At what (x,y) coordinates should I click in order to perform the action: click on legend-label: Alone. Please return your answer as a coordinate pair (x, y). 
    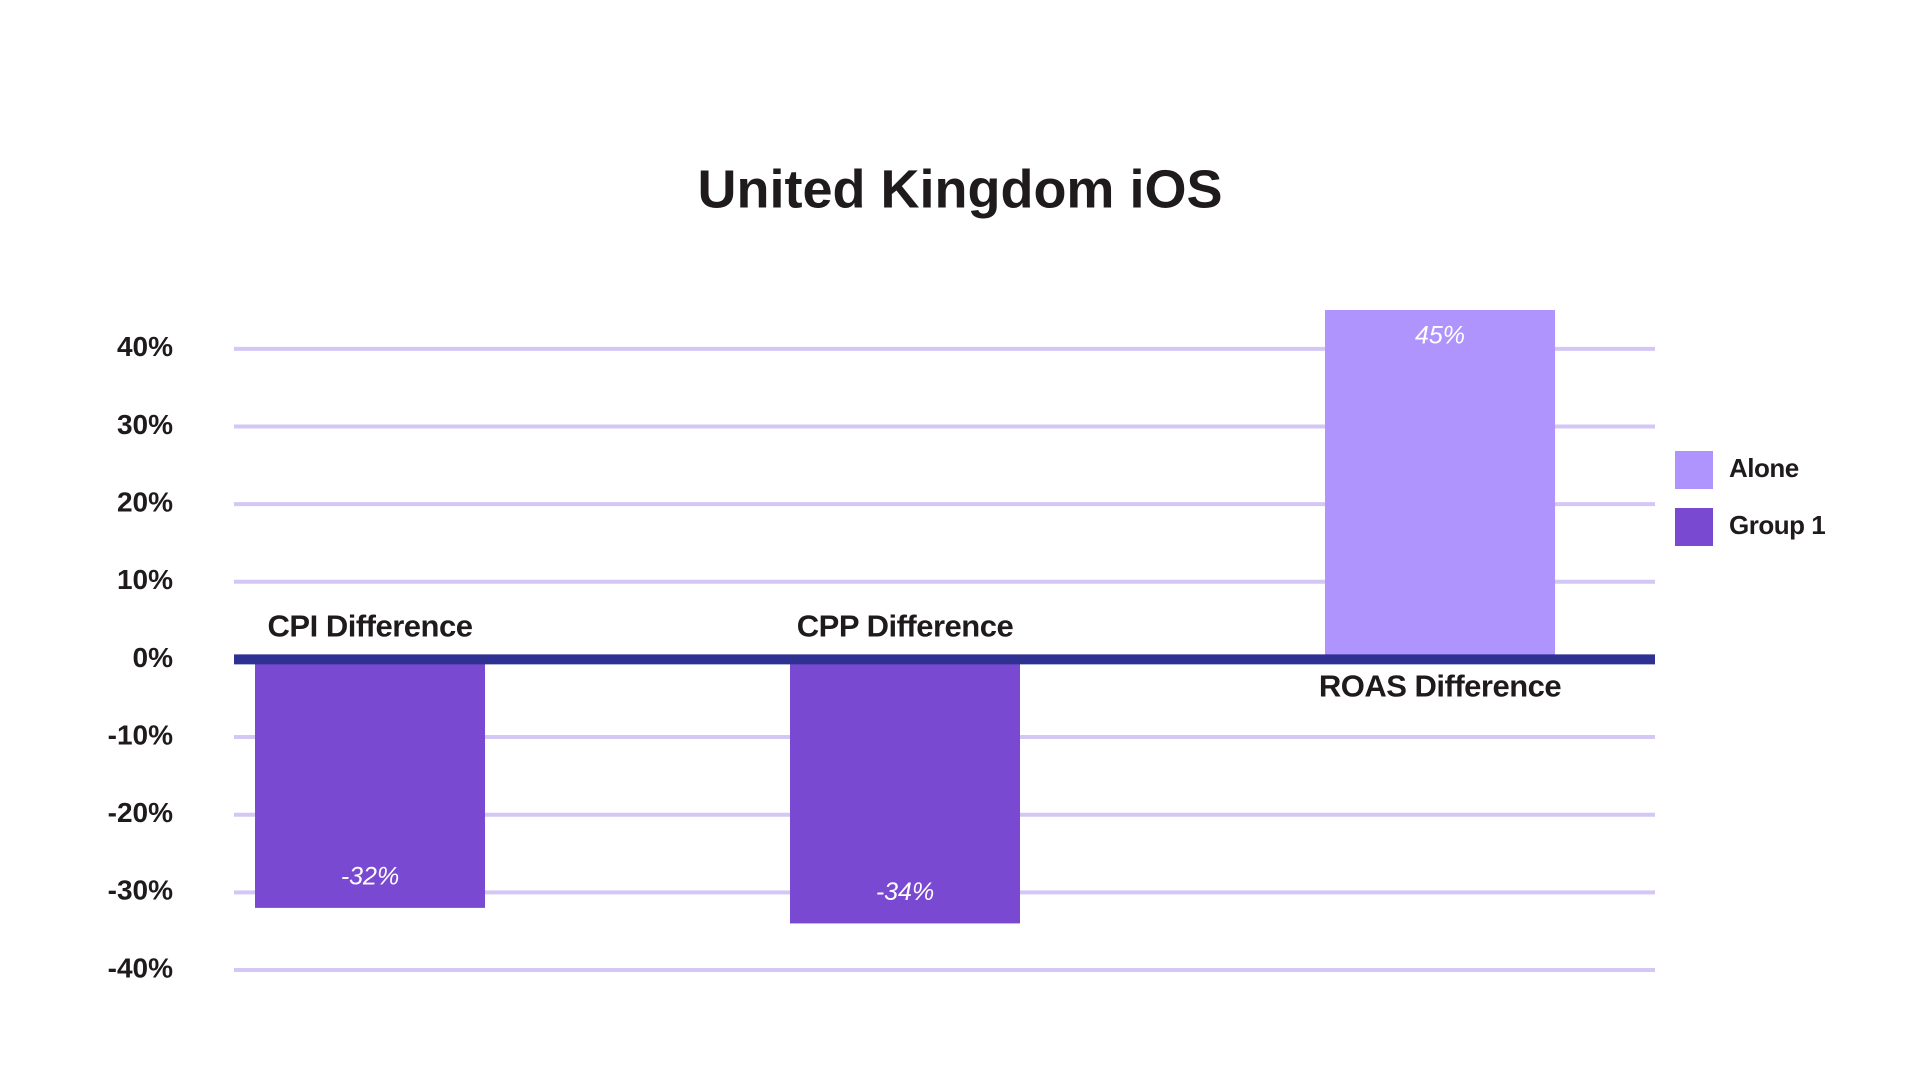
    Looking at the image, I should click on (1764, 468).